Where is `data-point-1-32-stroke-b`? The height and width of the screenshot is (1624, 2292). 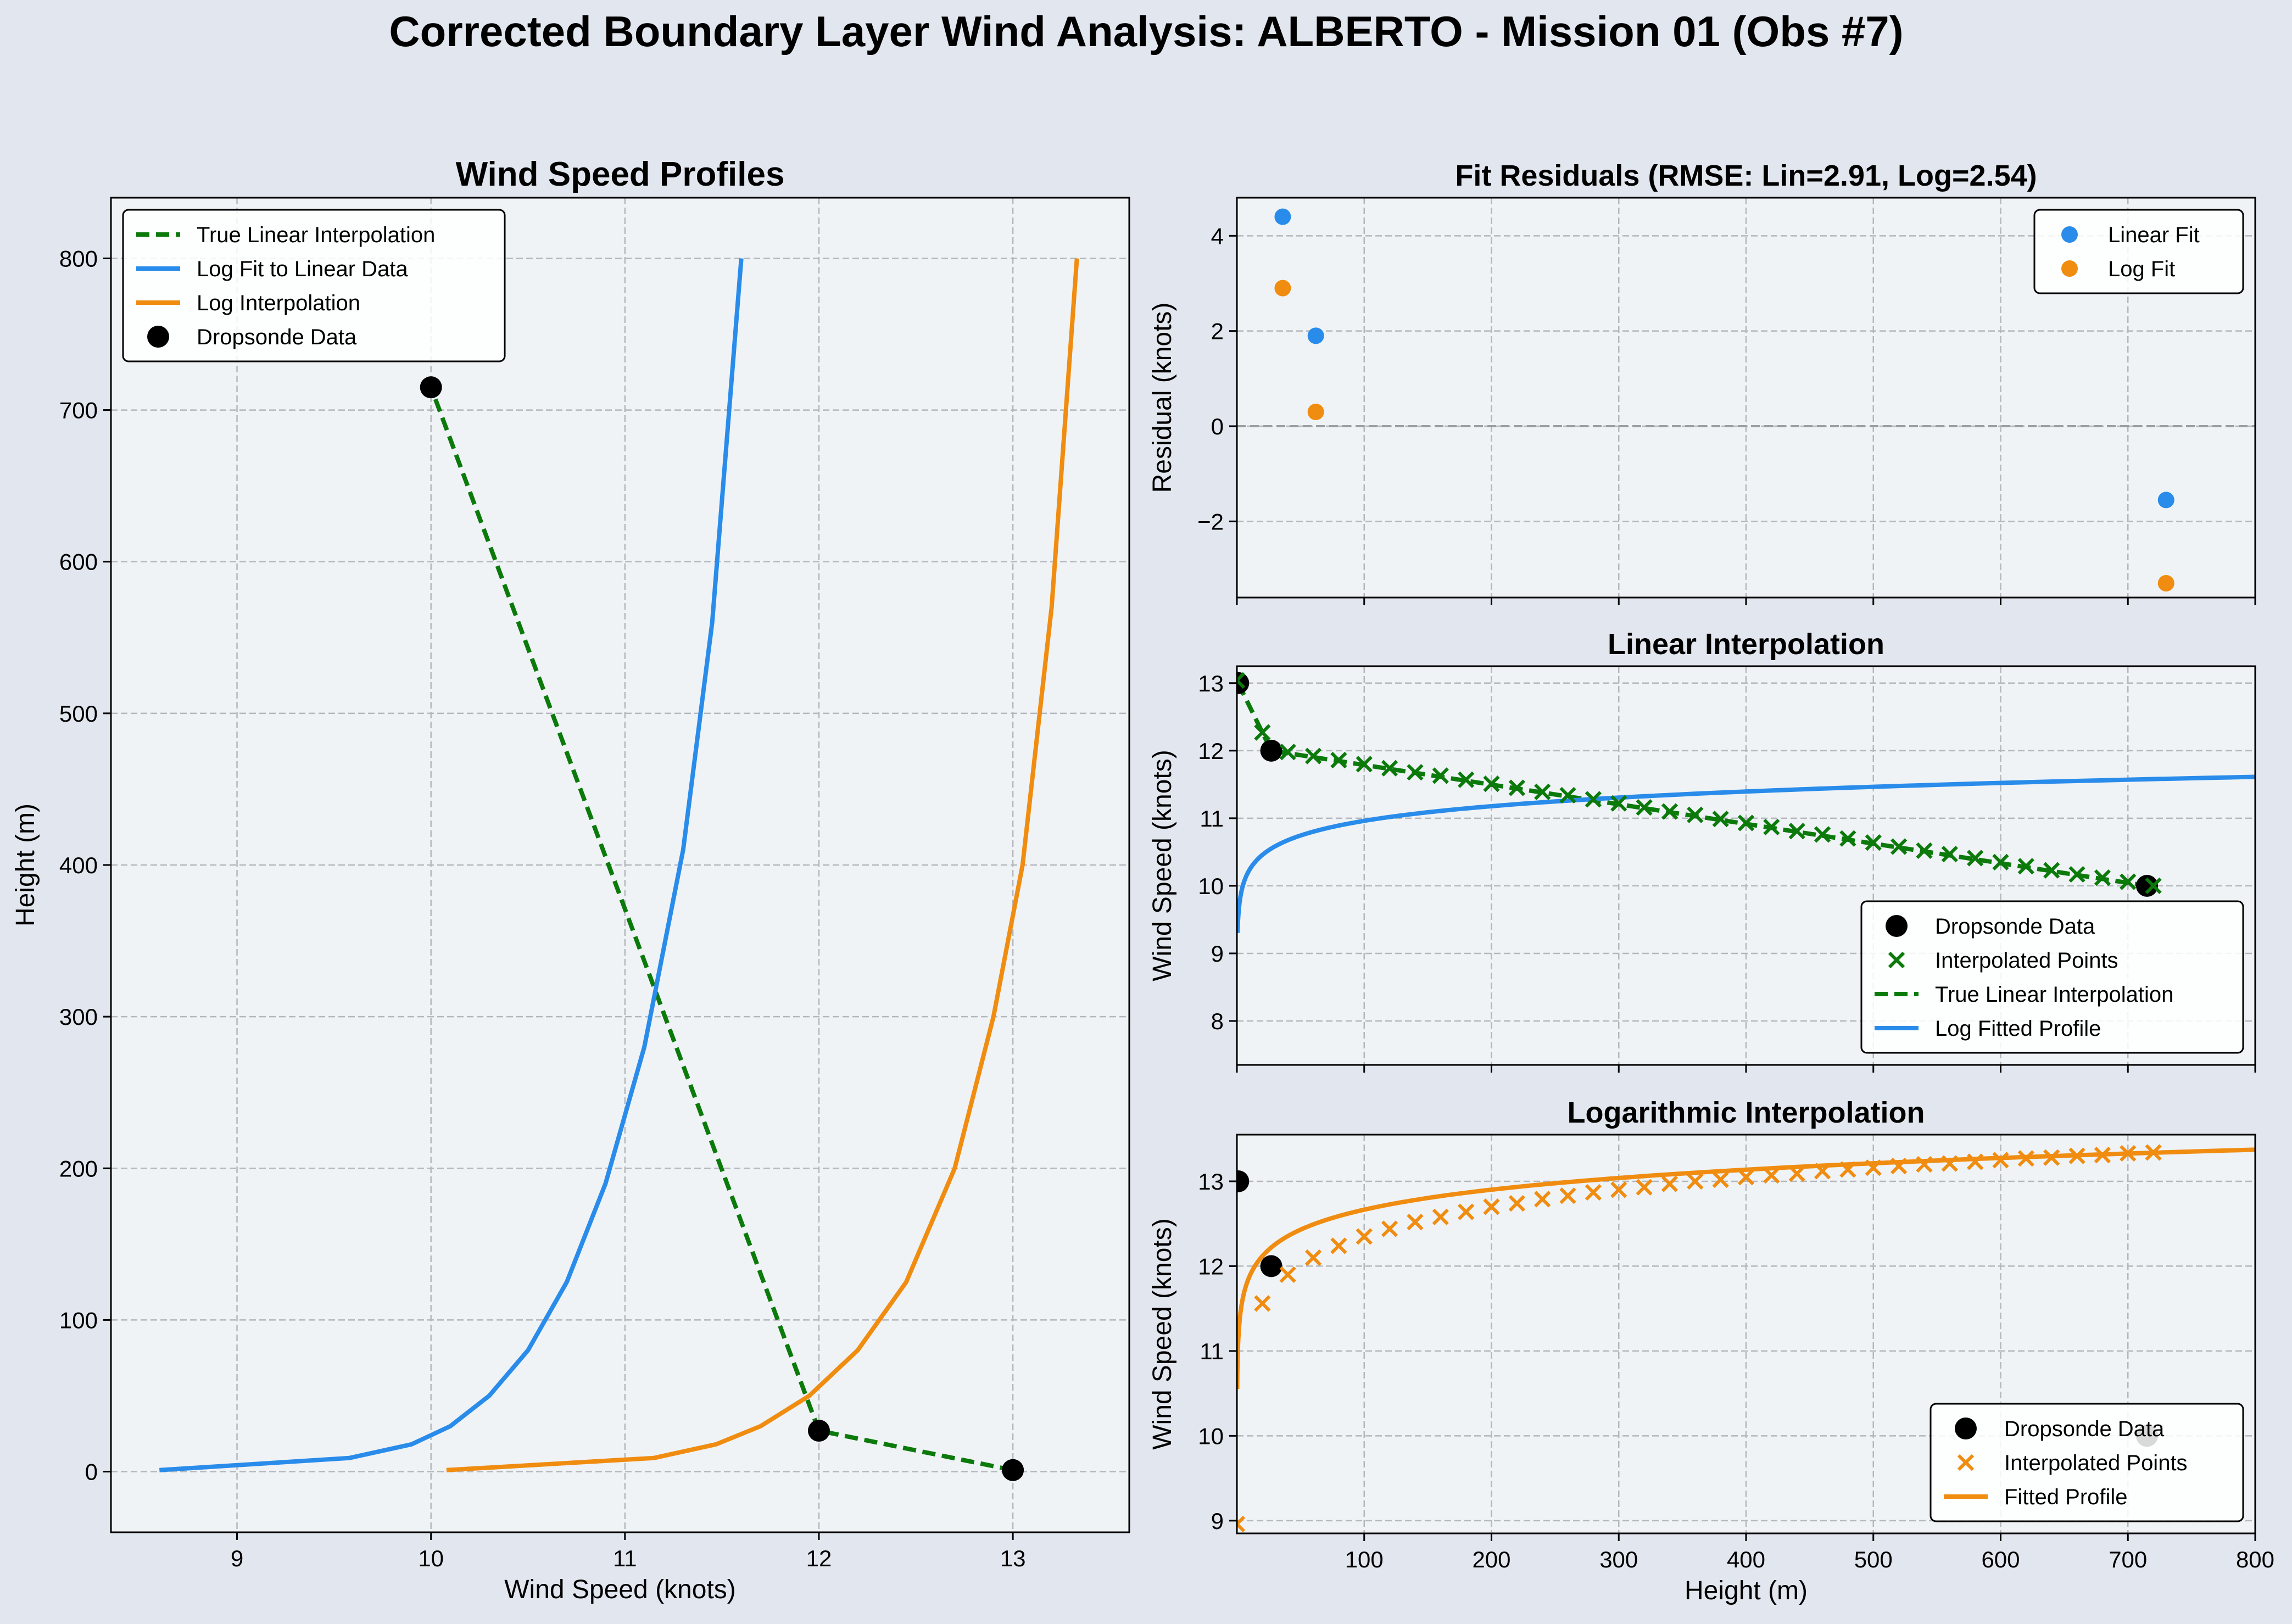
data-point-1-32-stroke-b is located at coordinates (2051, 870).